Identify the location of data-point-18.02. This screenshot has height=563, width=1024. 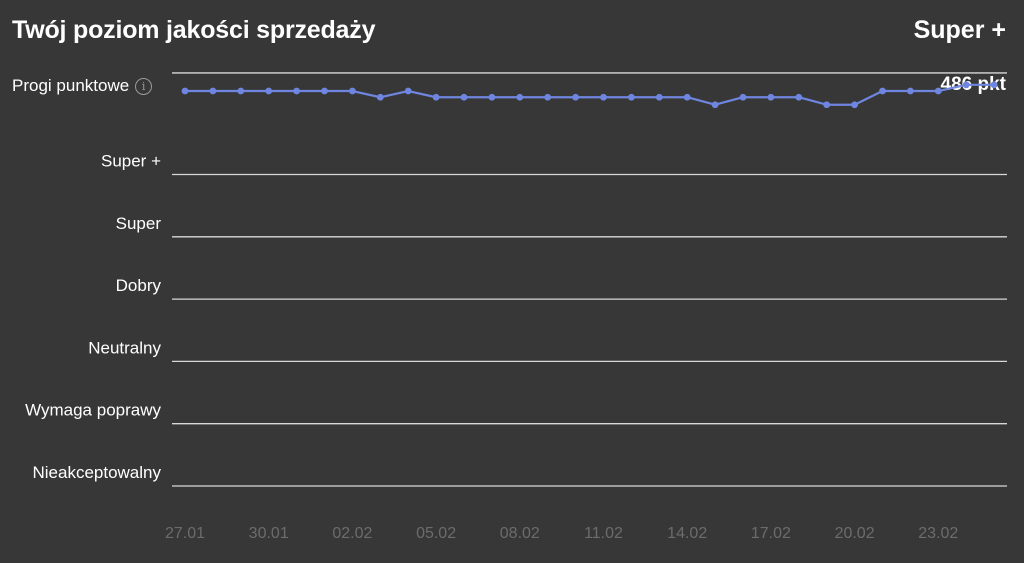
(799, 97).